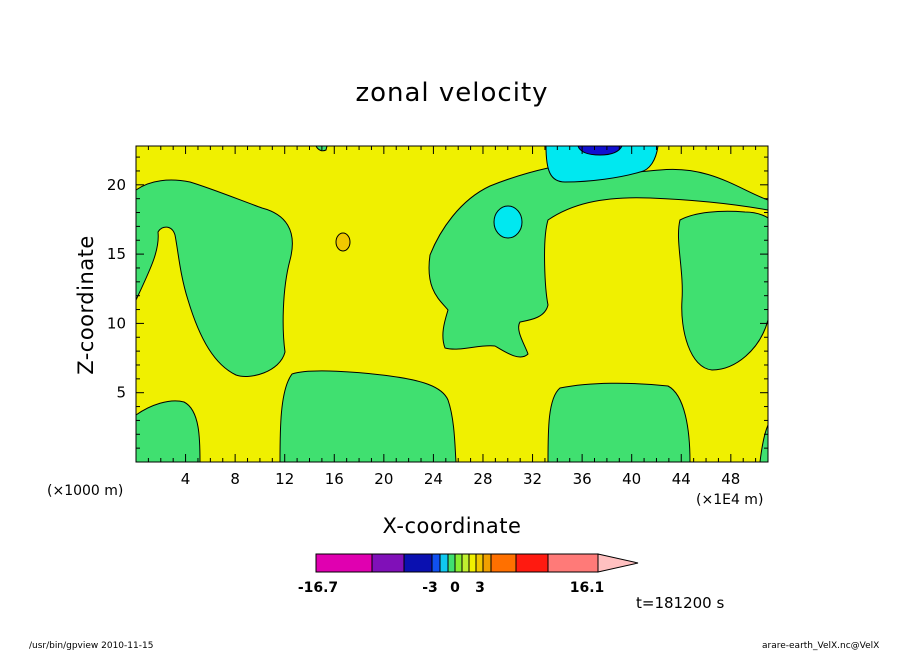 The image size is (904, 654). What do you see at coordinates (121, 393) in the screenshot?
I see `y-tick-label: 5` at bounding box center [121, 393].